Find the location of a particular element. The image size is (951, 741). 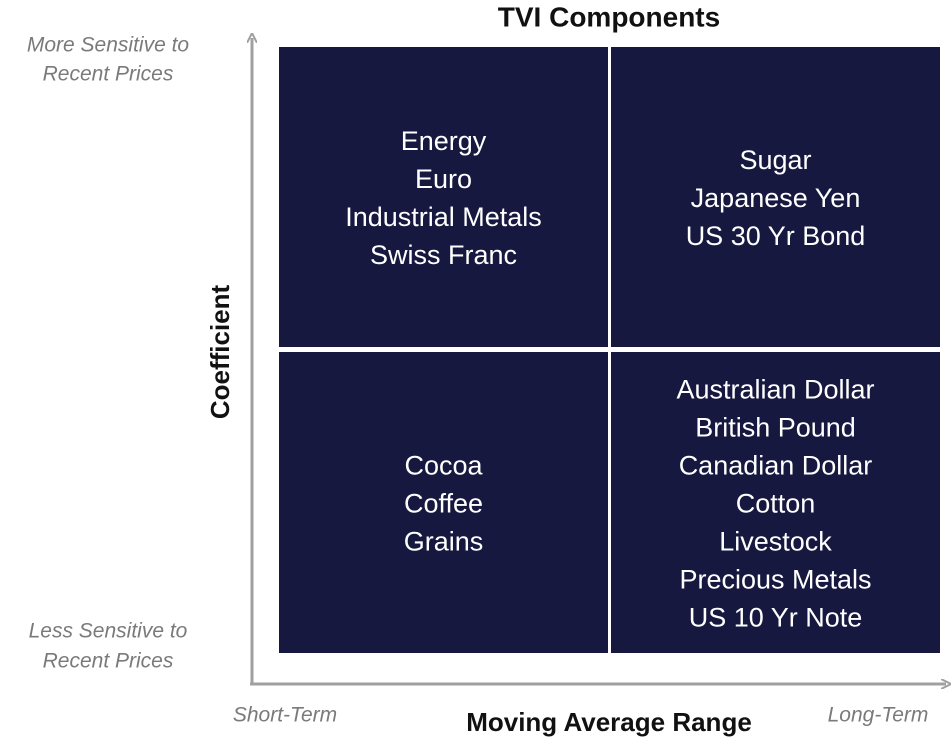

quadrant-item: Japanese Yen is located at coordinates (776, 198).